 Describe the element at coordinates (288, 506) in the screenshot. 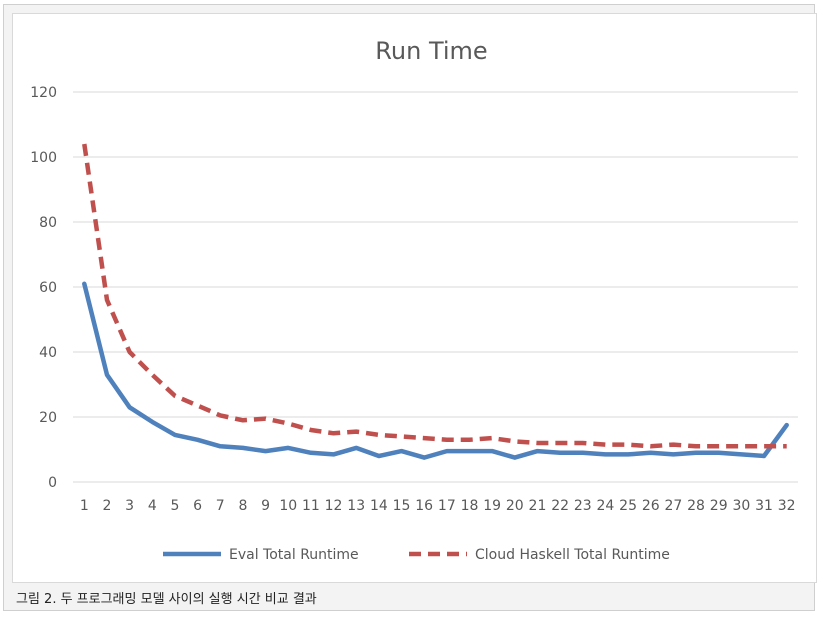

I see `x-tick-label: 10` at that location.